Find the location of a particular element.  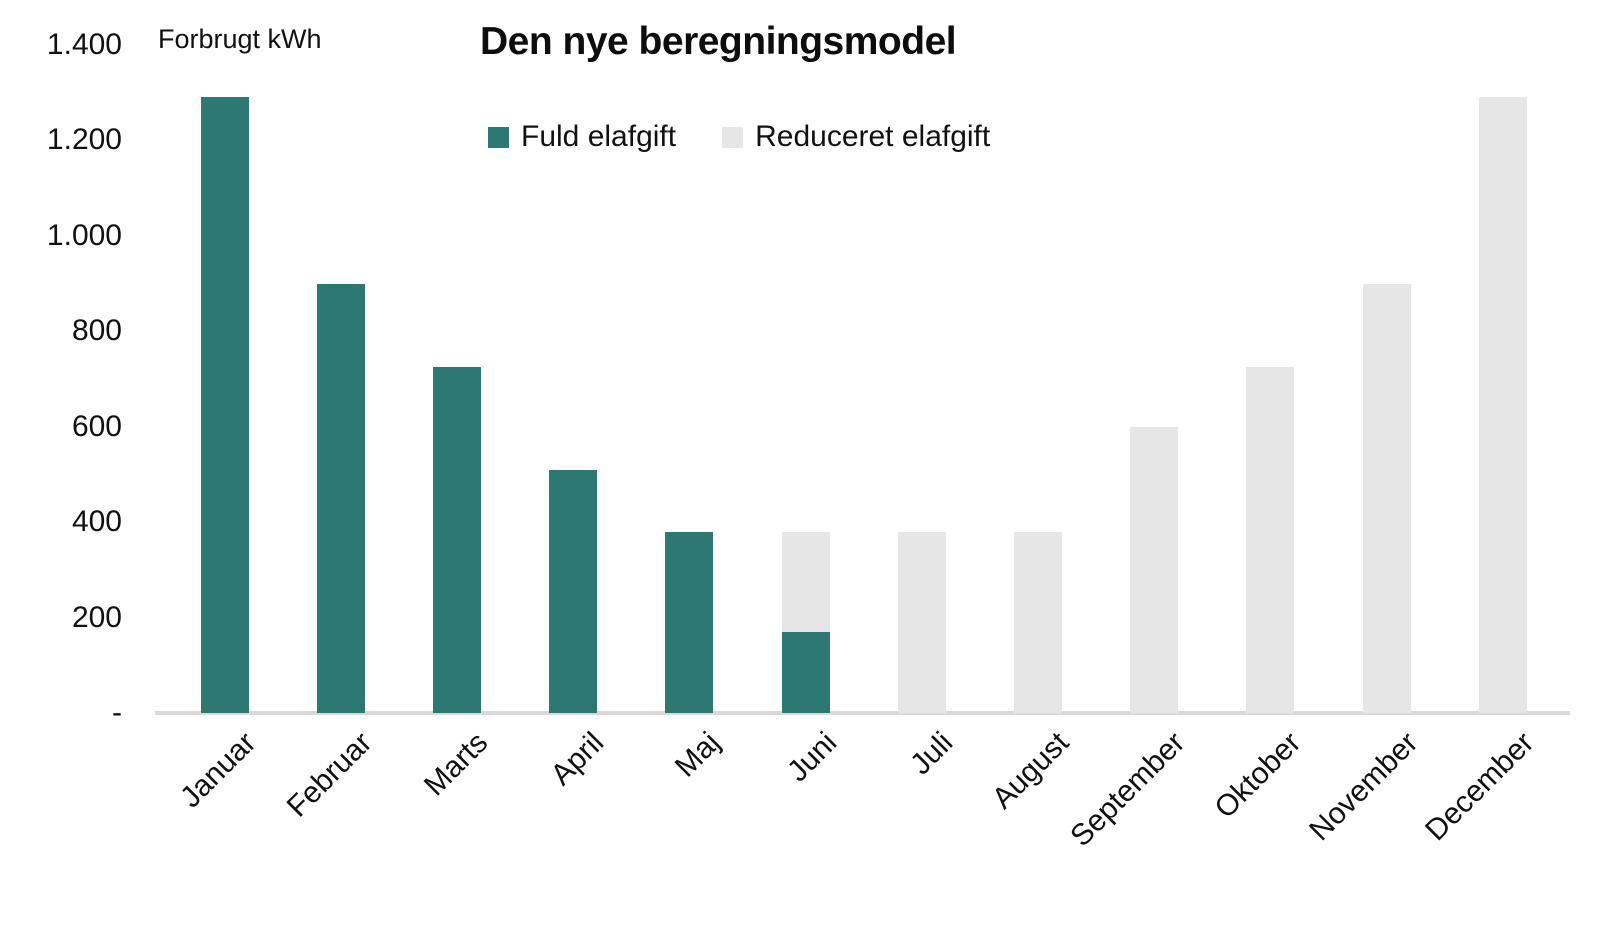

x-tick-label-februar: Februar is located at coordinates (329, 775).